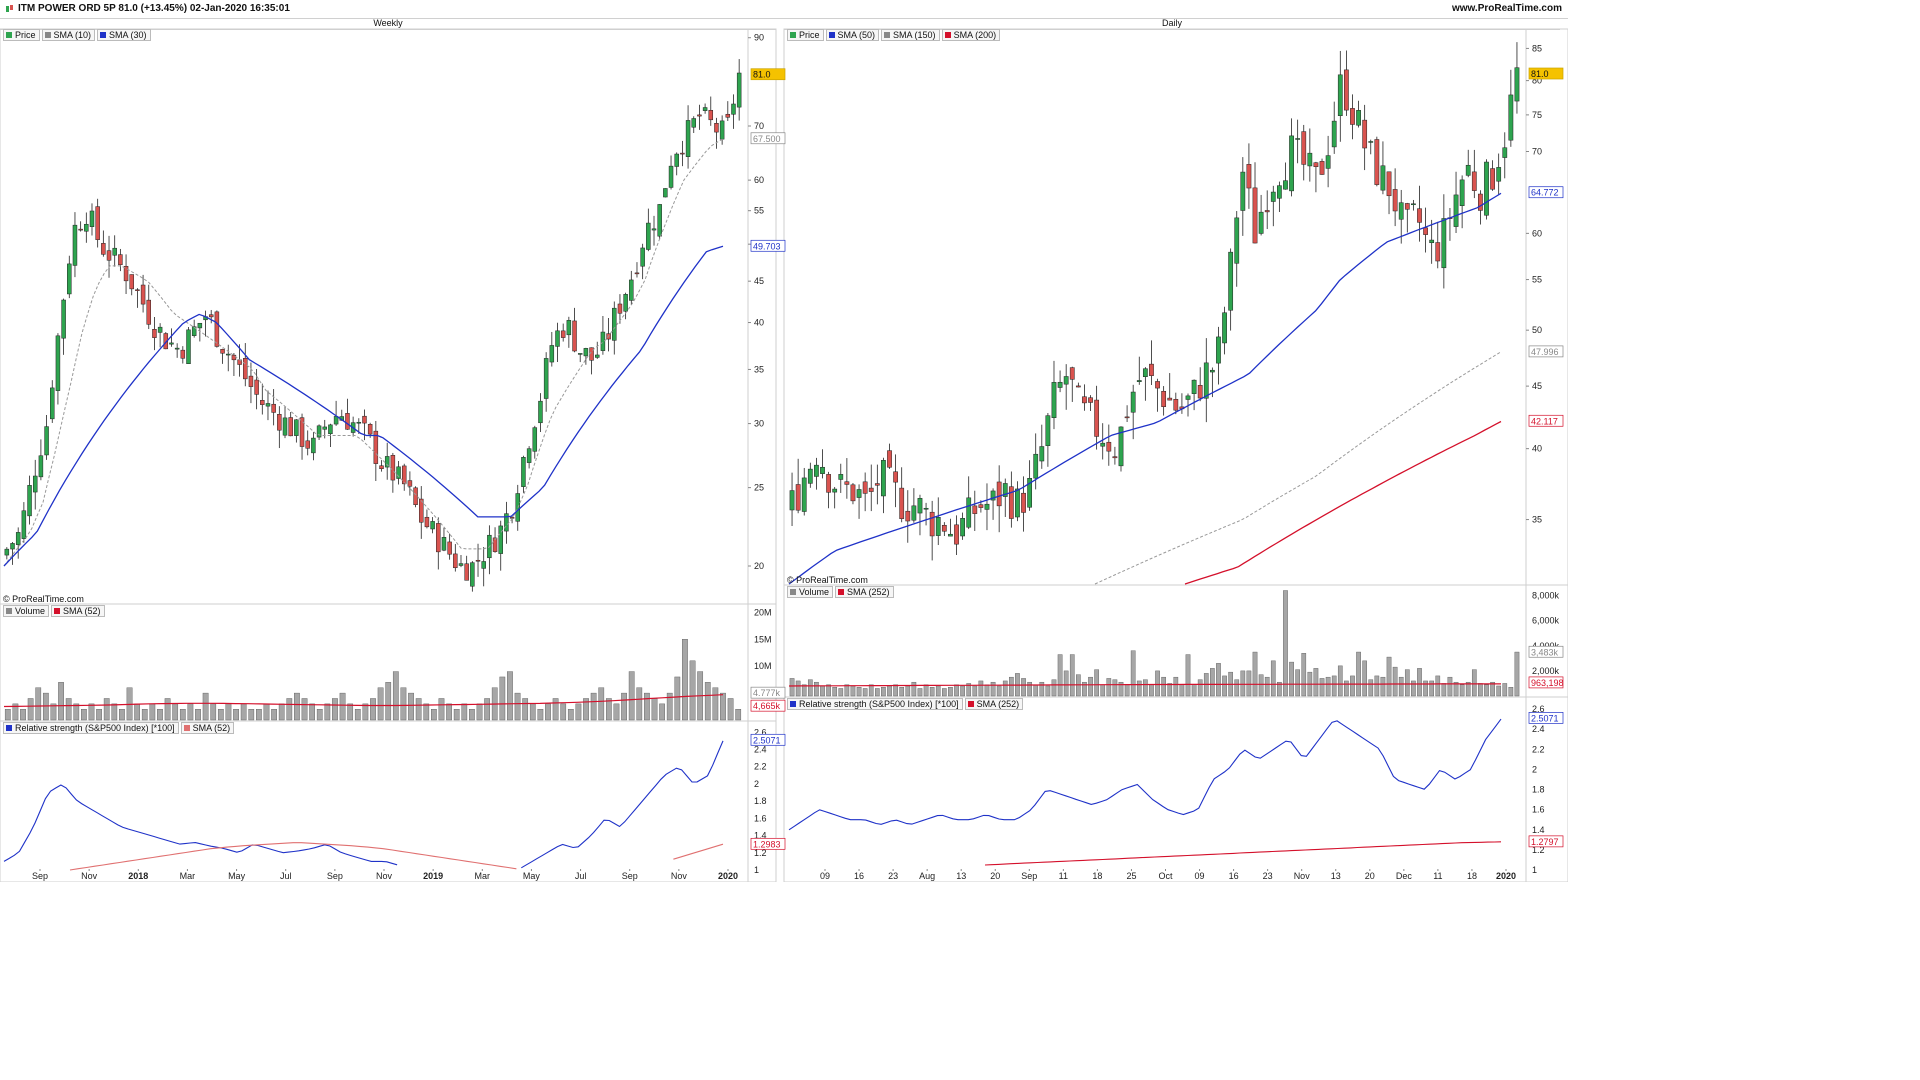 This screenshot has height=1080, width=1920. What do you see at coordinates (759, 281) in the screenshot?
I see `weekly-price-ytick: 45` at bounding box center [759, 281].